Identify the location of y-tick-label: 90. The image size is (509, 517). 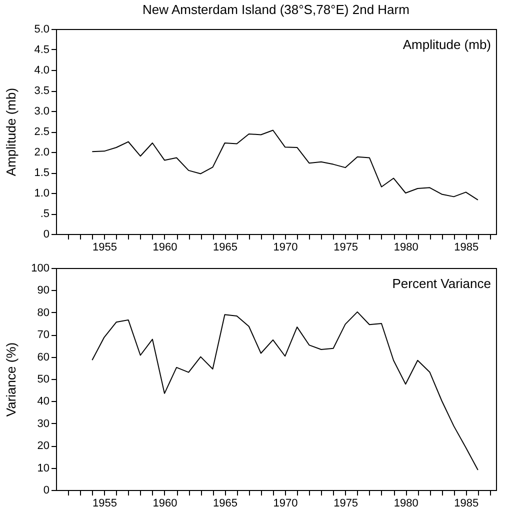
(43, 290).